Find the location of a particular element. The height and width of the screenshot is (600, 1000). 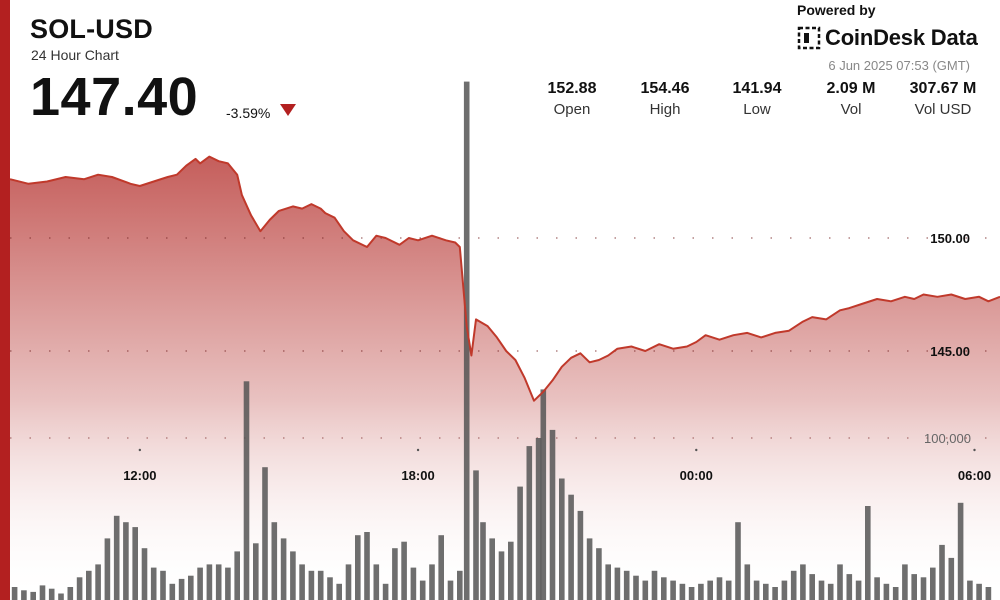

stat-value: 141.94 is located at coordinates (757, 88).